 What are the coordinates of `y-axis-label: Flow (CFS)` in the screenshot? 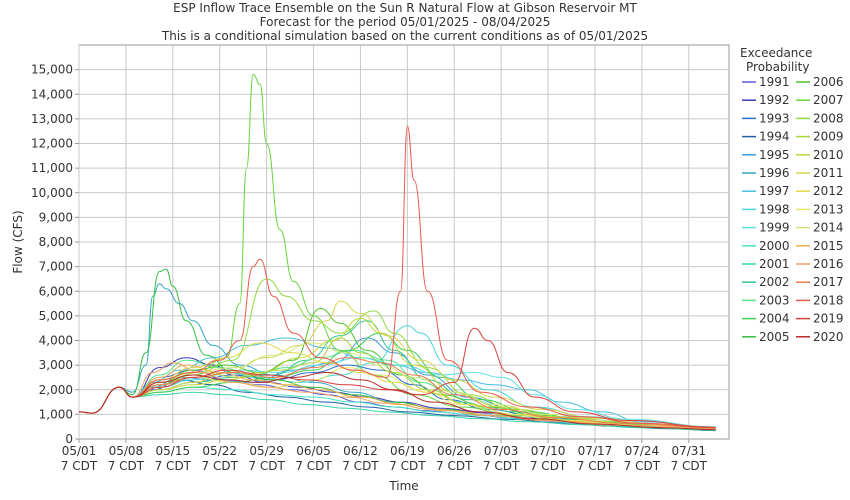 It's located at (18, 241).